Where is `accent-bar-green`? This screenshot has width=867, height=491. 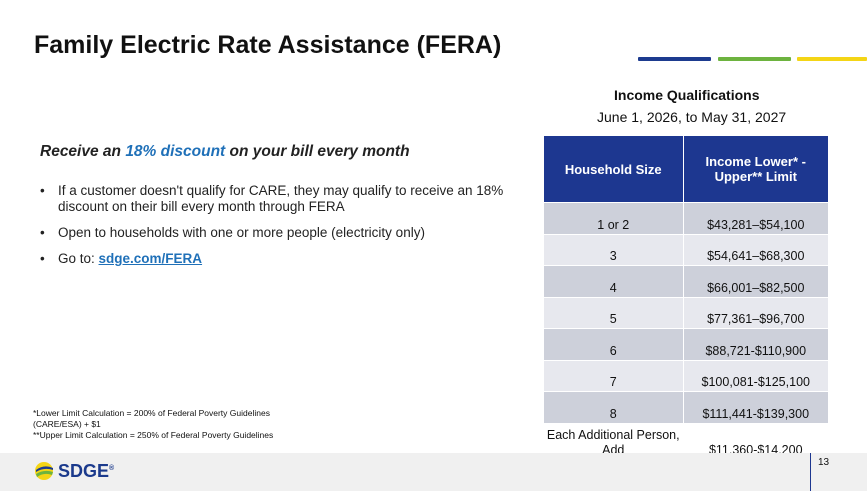
accent-bar-green is located at coordinates (754, 59).